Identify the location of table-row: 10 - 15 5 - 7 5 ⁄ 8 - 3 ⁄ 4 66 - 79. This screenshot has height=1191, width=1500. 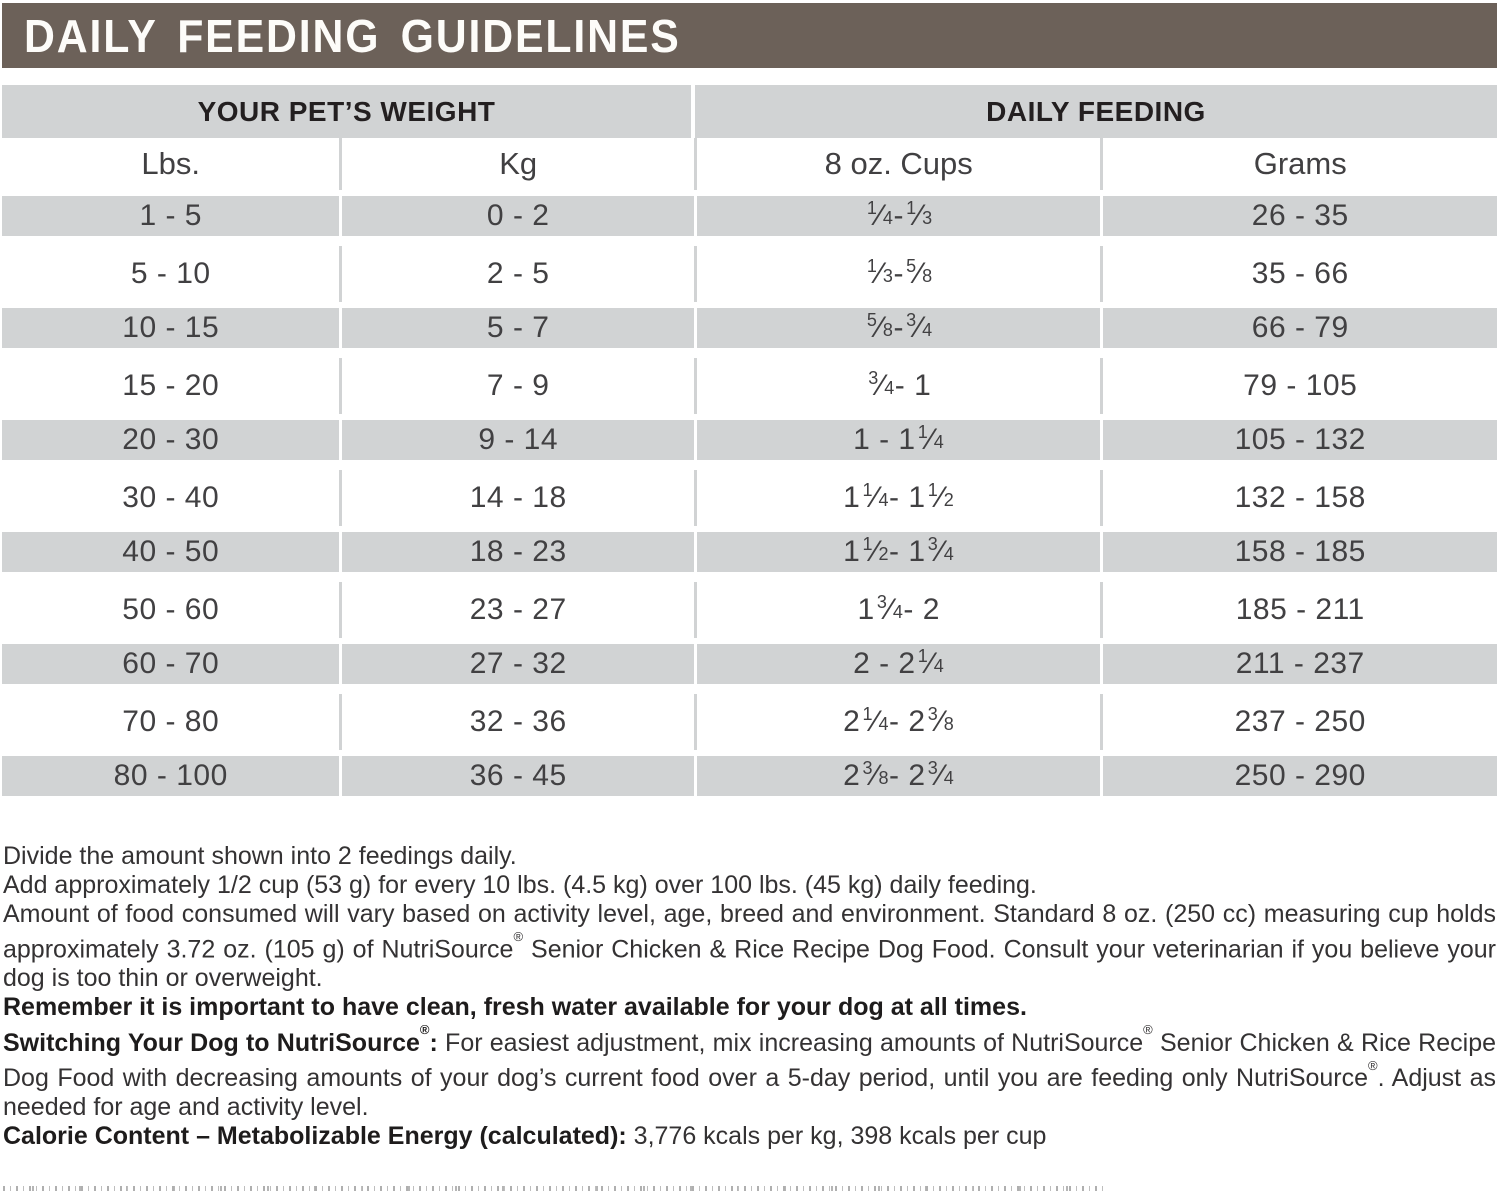
(749, 330).